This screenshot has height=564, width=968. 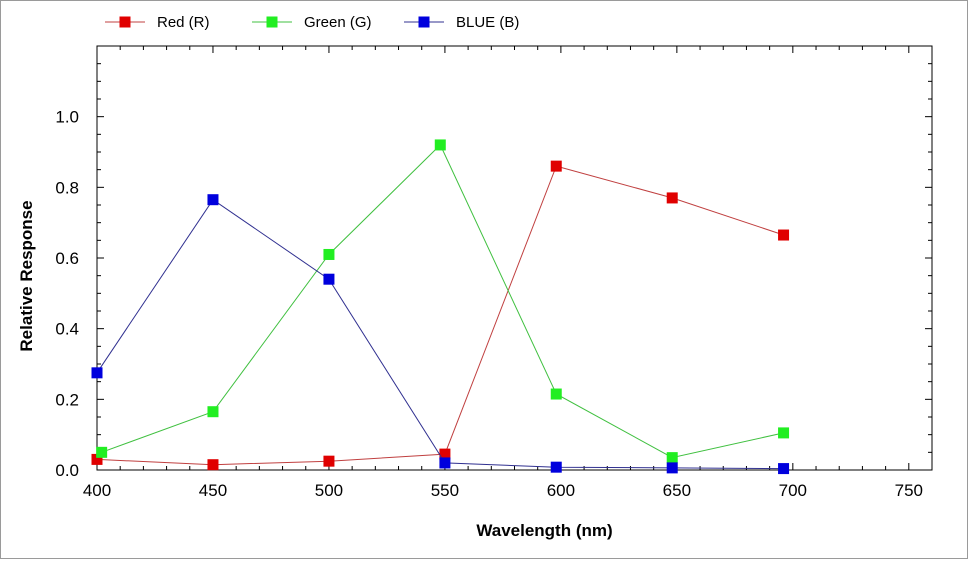 I want to click on x-tick-label: 700, so click(x=793, y=490).